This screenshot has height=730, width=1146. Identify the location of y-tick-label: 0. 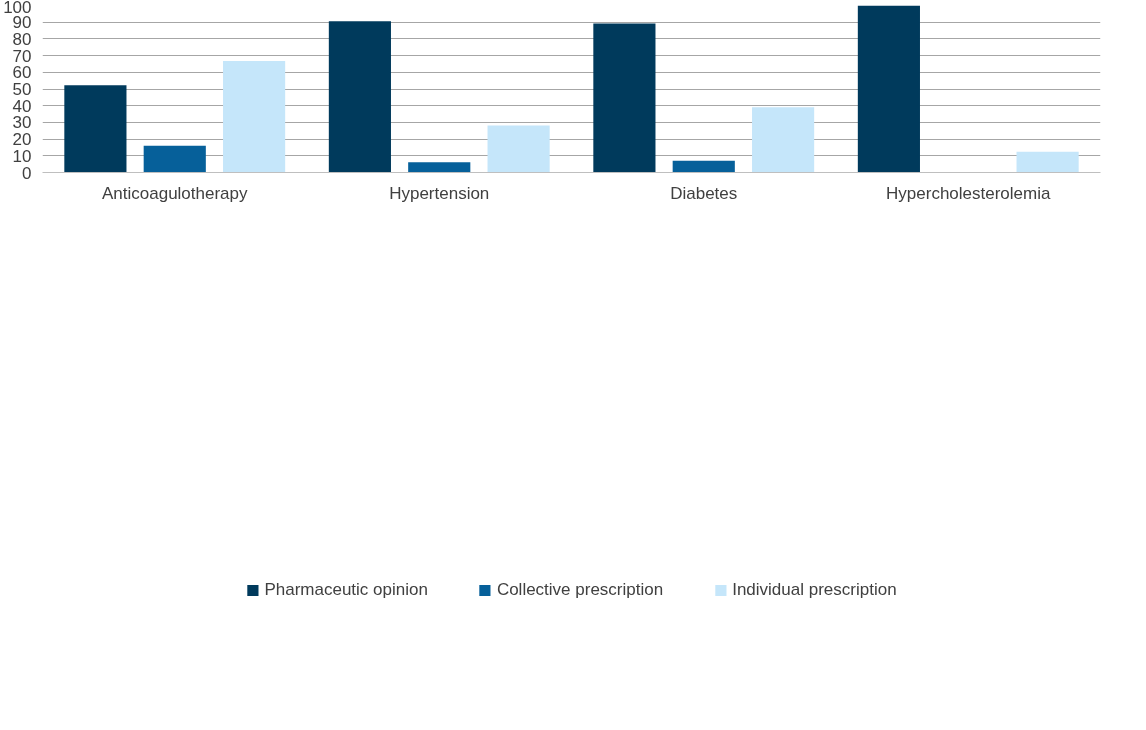
(27, 173).